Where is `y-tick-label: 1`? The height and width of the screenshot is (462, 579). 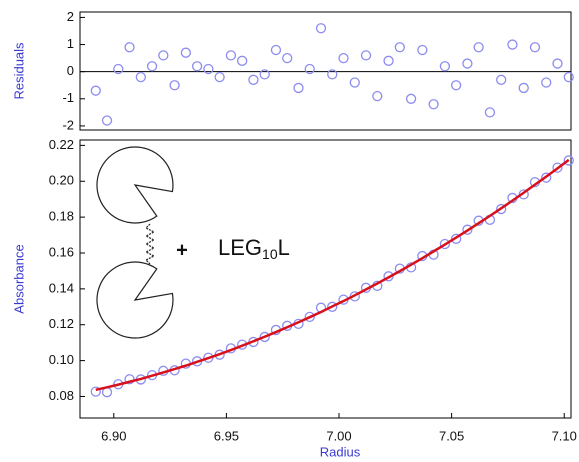
y-tick-label: 1 is located at coordinates (70, 43).